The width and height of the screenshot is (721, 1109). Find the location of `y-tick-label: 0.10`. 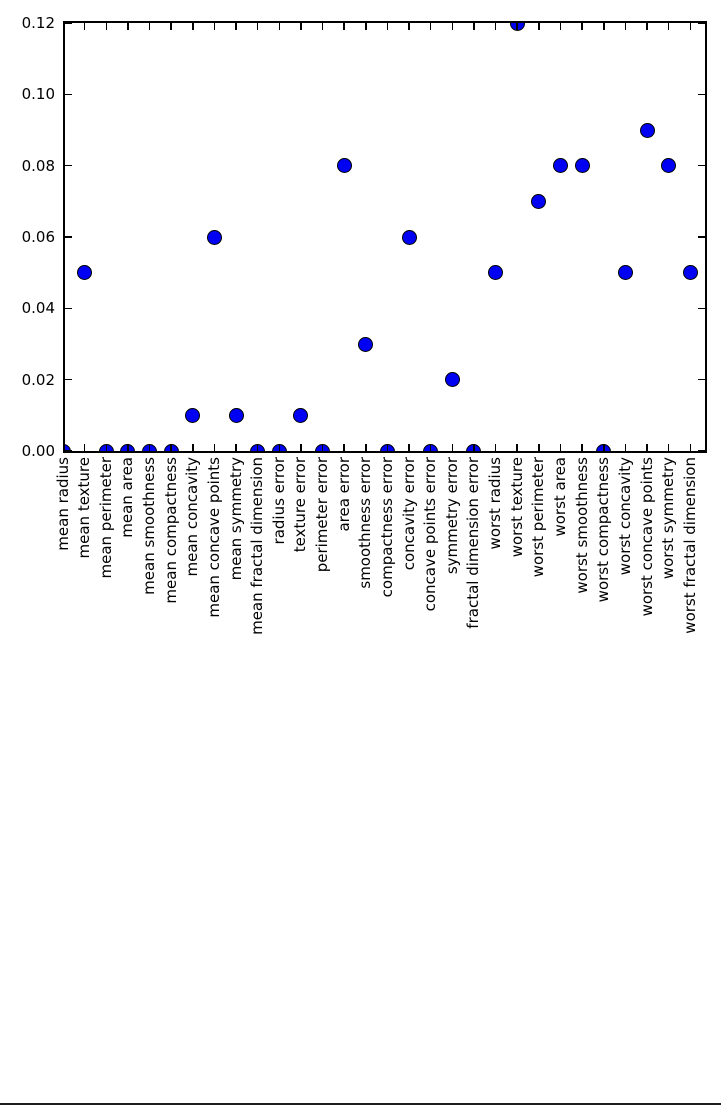

y-tick-label: 0.10 is located at coordinates (38, 94).